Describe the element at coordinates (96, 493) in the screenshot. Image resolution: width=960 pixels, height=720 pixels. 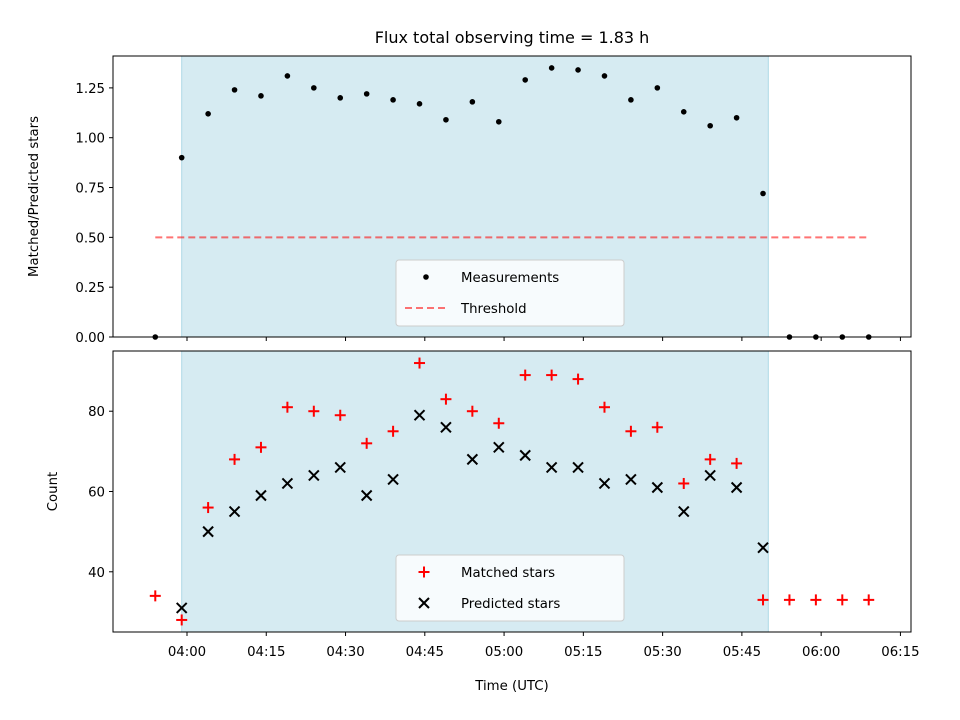
I see `y-tick-label: 60` at that location.